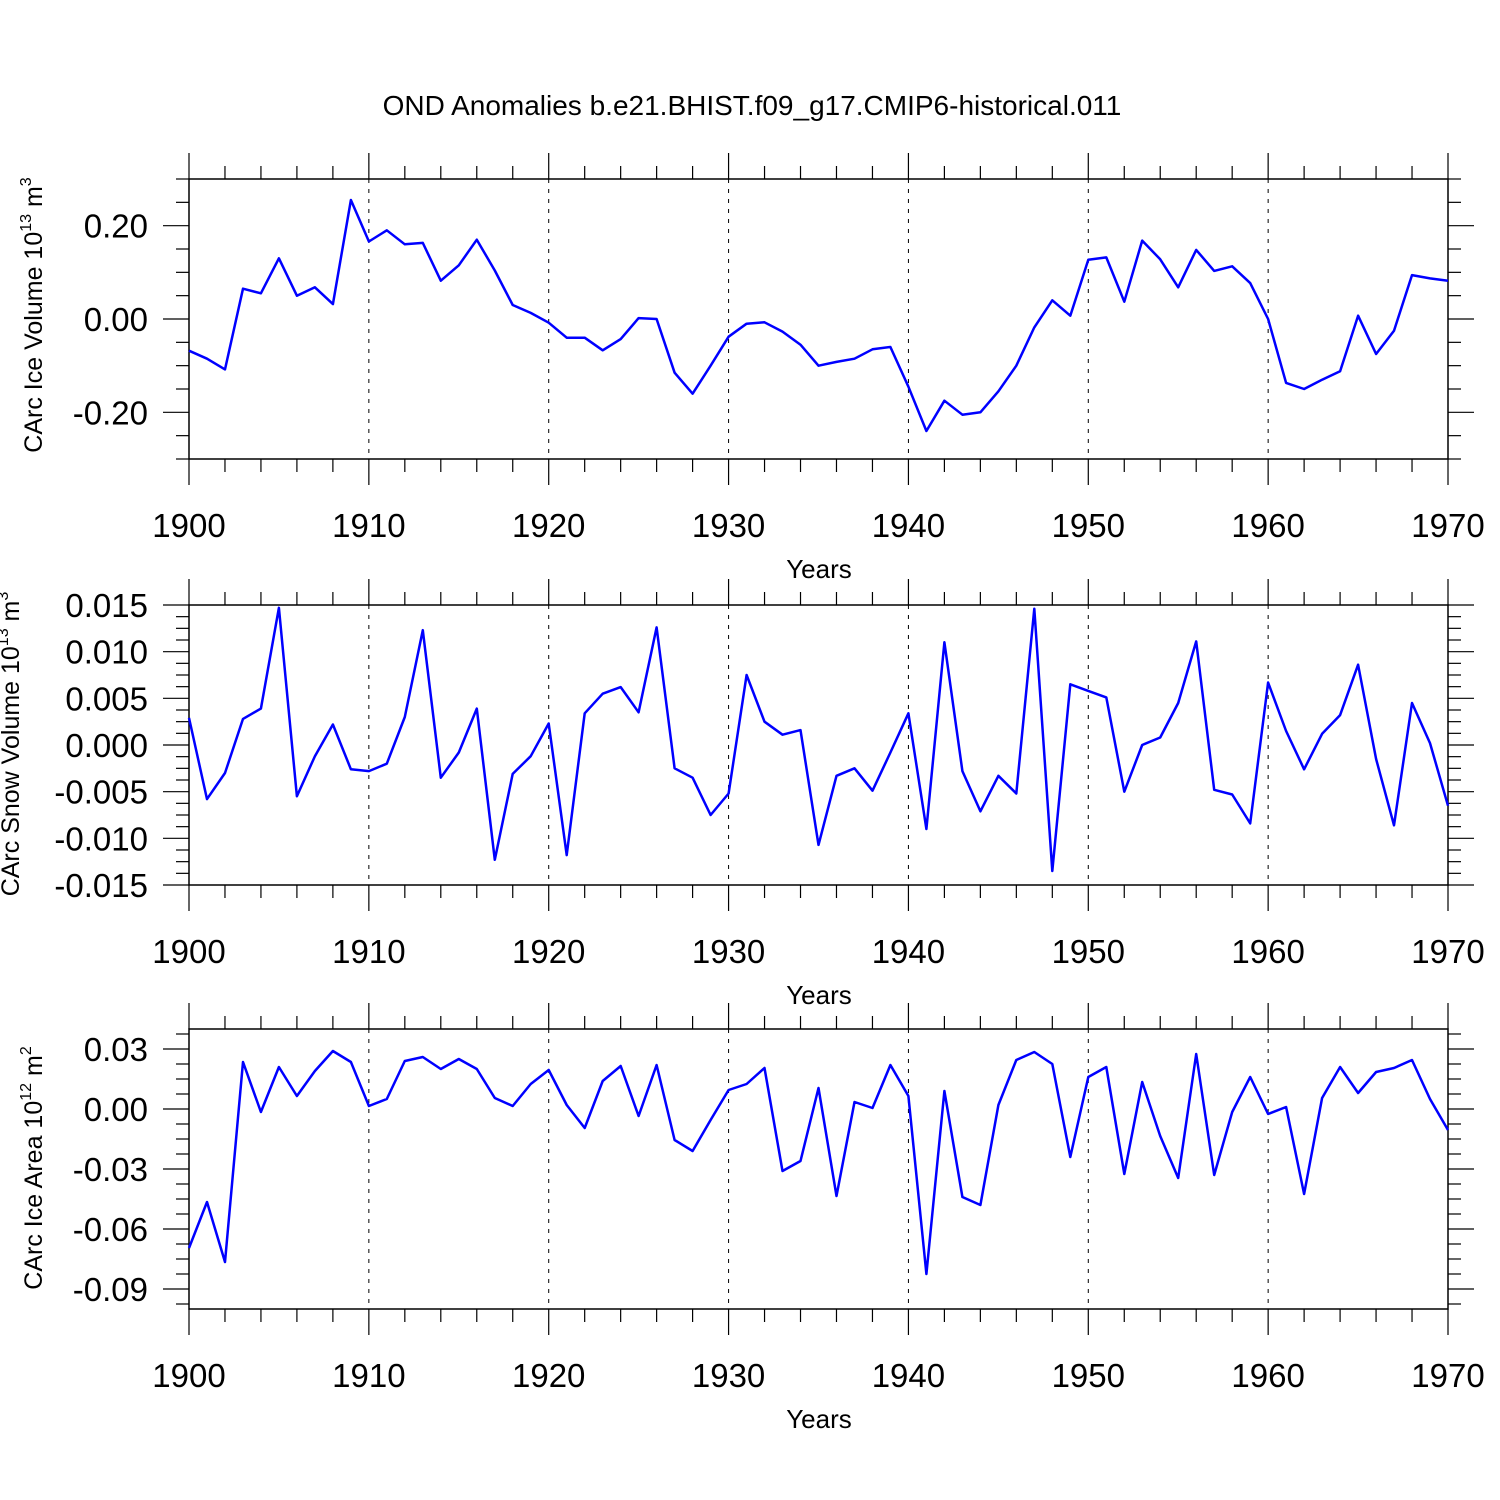 The image size is (1500, 1500). What do you see at coordinates (101, 838) in the screenshot?
I see `y-tick-label: -0.010` at bounding box center [101, 838].